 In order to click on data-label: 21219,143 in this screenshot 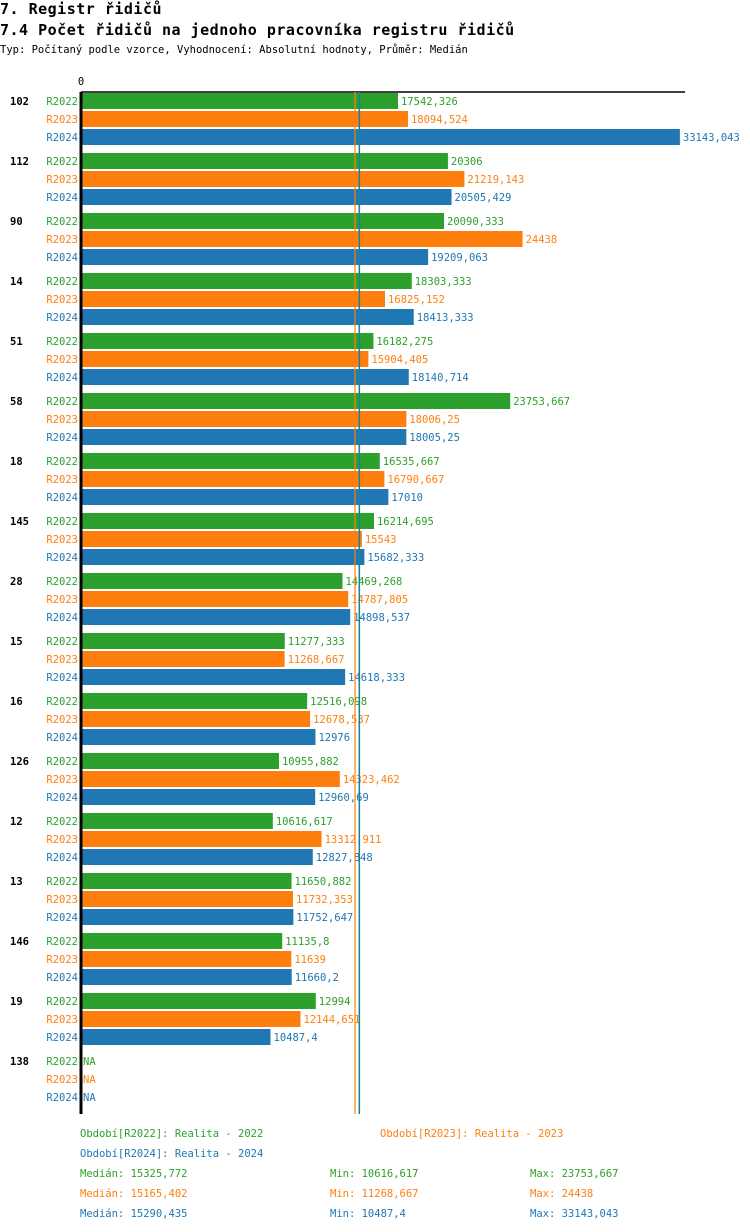, I will do `click(495, 180)`.